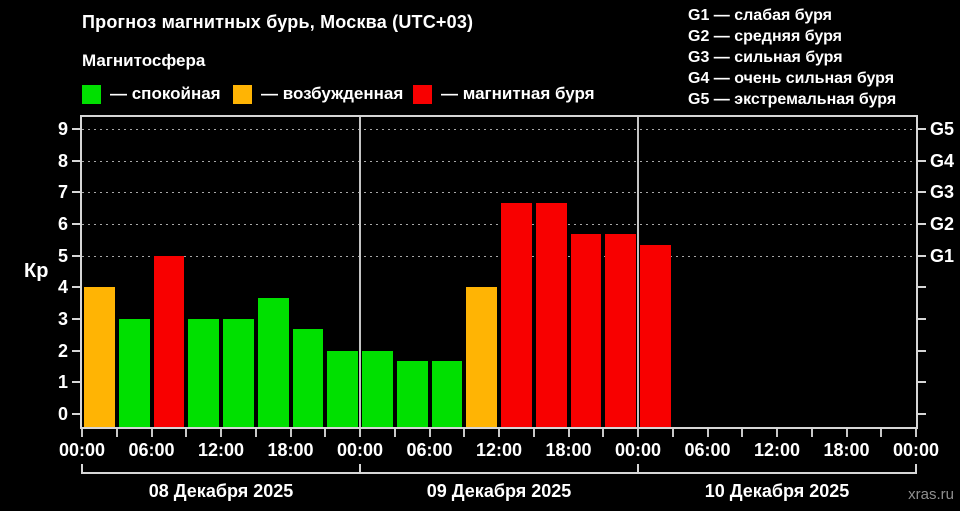  What do you see at coordinates (942, 223) in the screenshot?
I see `g-axis-label: G2` at bounding box center [942, 223].